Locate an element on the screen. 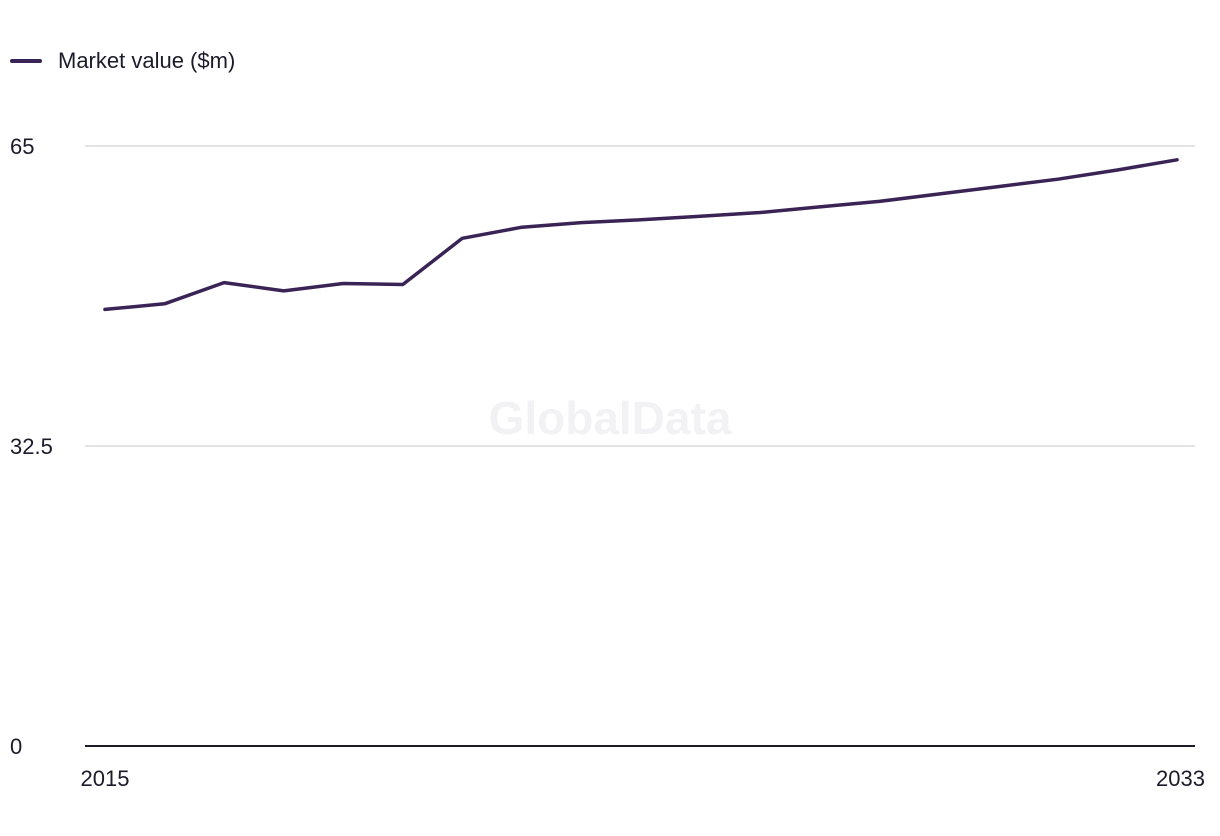 The height and width of the screenshot is (836, 1220). y-tick-label: 32.5 is located at coordinates (31, 446).